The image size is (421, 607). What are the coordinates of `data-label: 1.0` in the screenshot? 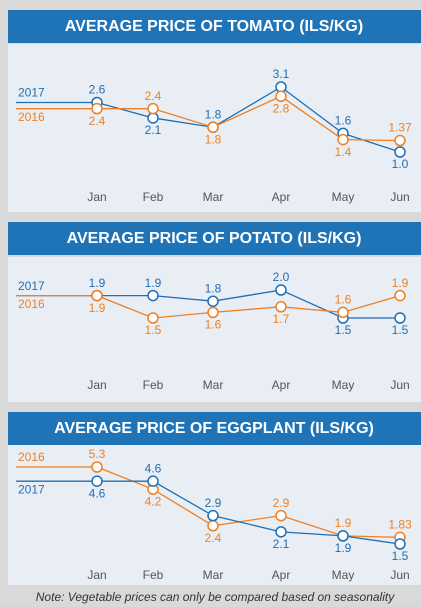 It's located at (400, 164).